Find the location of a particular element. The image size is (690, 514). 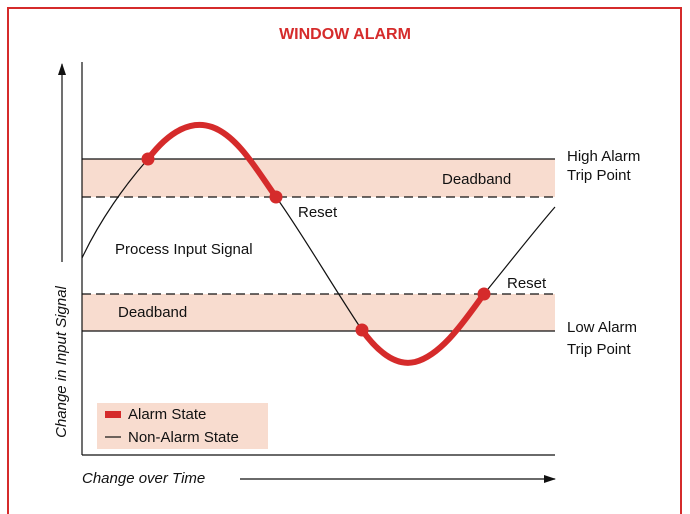

legend-label: Alarm State is located at coordinates (167, 414).